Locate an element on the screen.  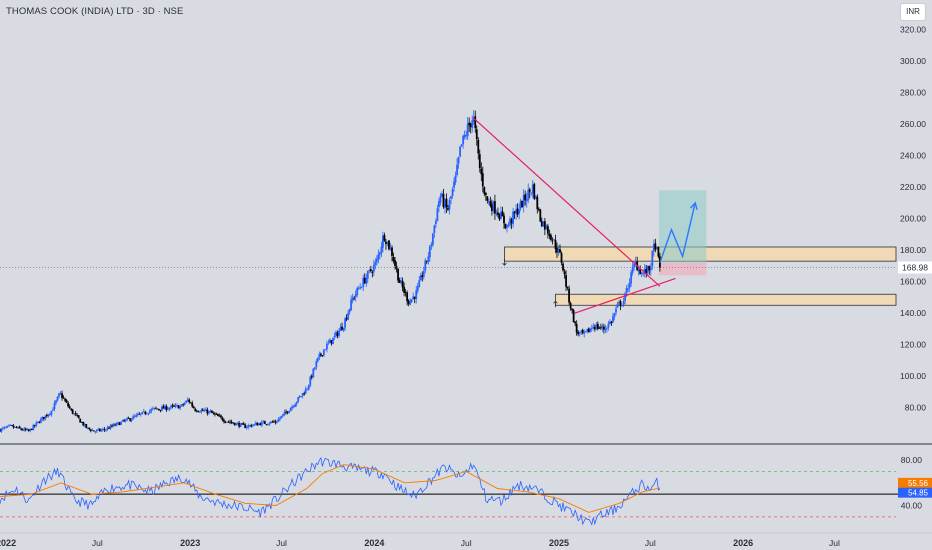
price-tick-label: 100.00 is located at coordinates (913, 376).